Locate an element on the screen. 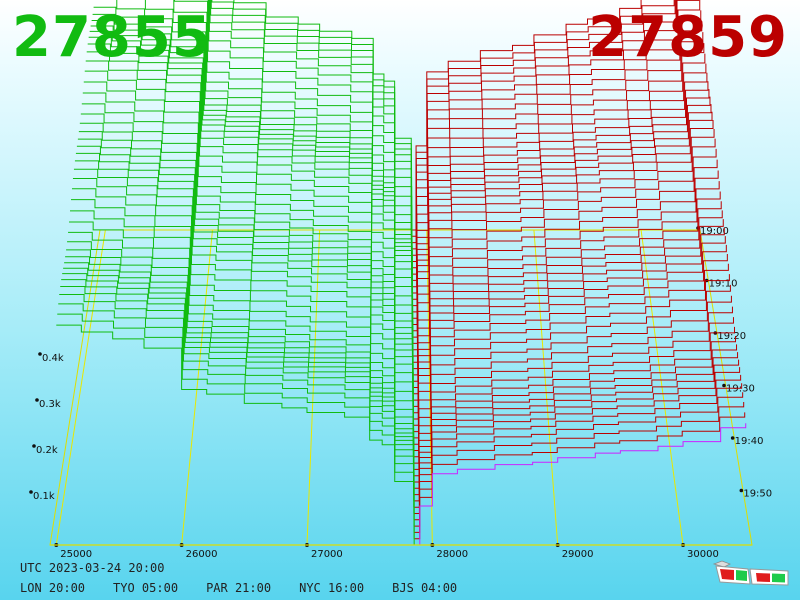 The width and height of the screenshot is (800, 600). price-tick-label: 28000 is located at coordinates (452, 554).